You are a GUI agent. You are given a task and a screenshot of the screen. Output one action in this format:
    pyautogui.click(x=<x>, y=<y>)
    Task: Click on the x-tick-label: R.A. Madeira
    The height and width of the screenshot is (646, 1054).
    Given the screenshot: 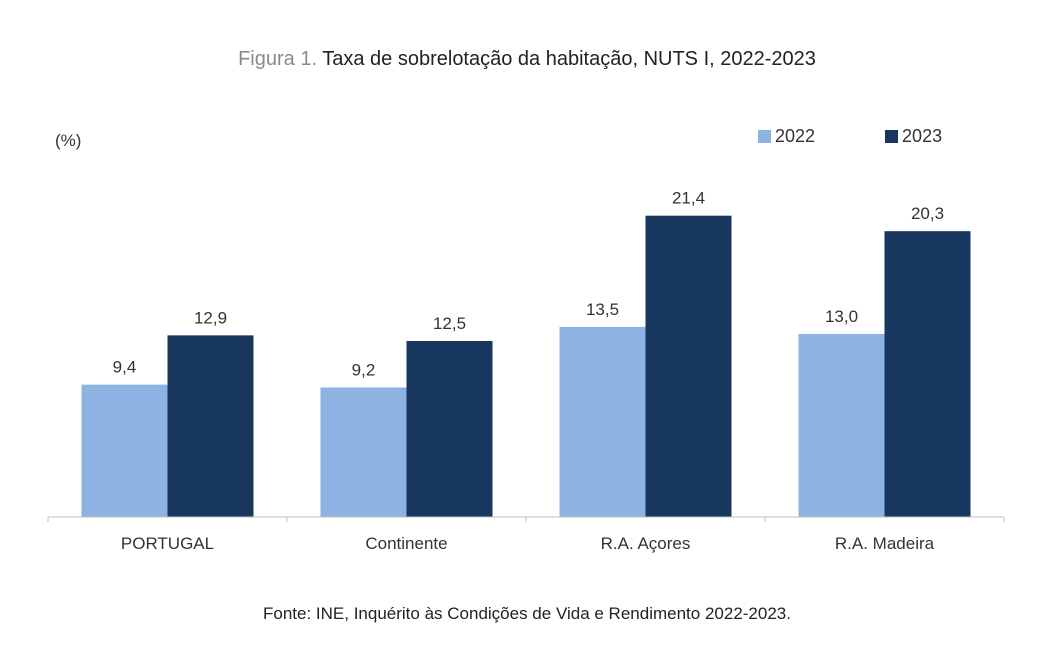 What is the action you would take?
    pyautogui.click(x=885, y=543)
    